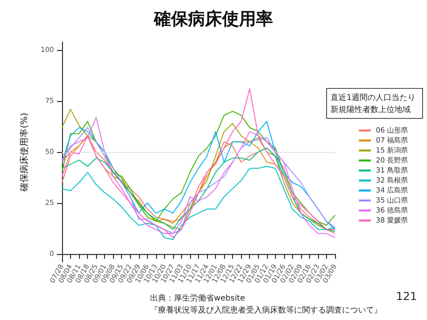 This screenshot has height=320, width=427. What do you see at coordinates (266, 310) in the screenshot?
I see `text: 『療養状況等及び入院患者受入病床数等に関する調査について』` at bounding box center [266, 310].